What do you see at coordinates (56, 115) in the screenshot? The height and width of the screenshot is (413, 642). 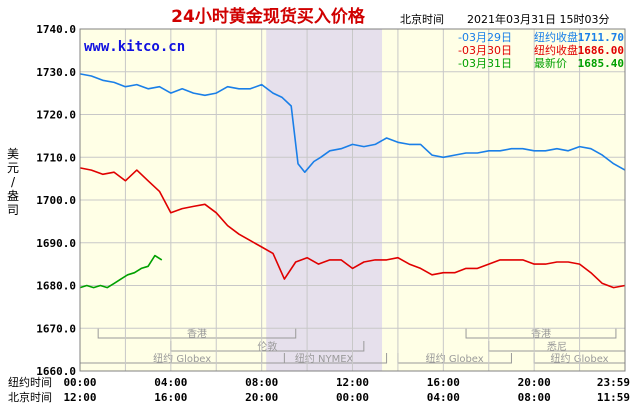 I see `y-tick-label: 1720.0` at bounding box center [56, 115].